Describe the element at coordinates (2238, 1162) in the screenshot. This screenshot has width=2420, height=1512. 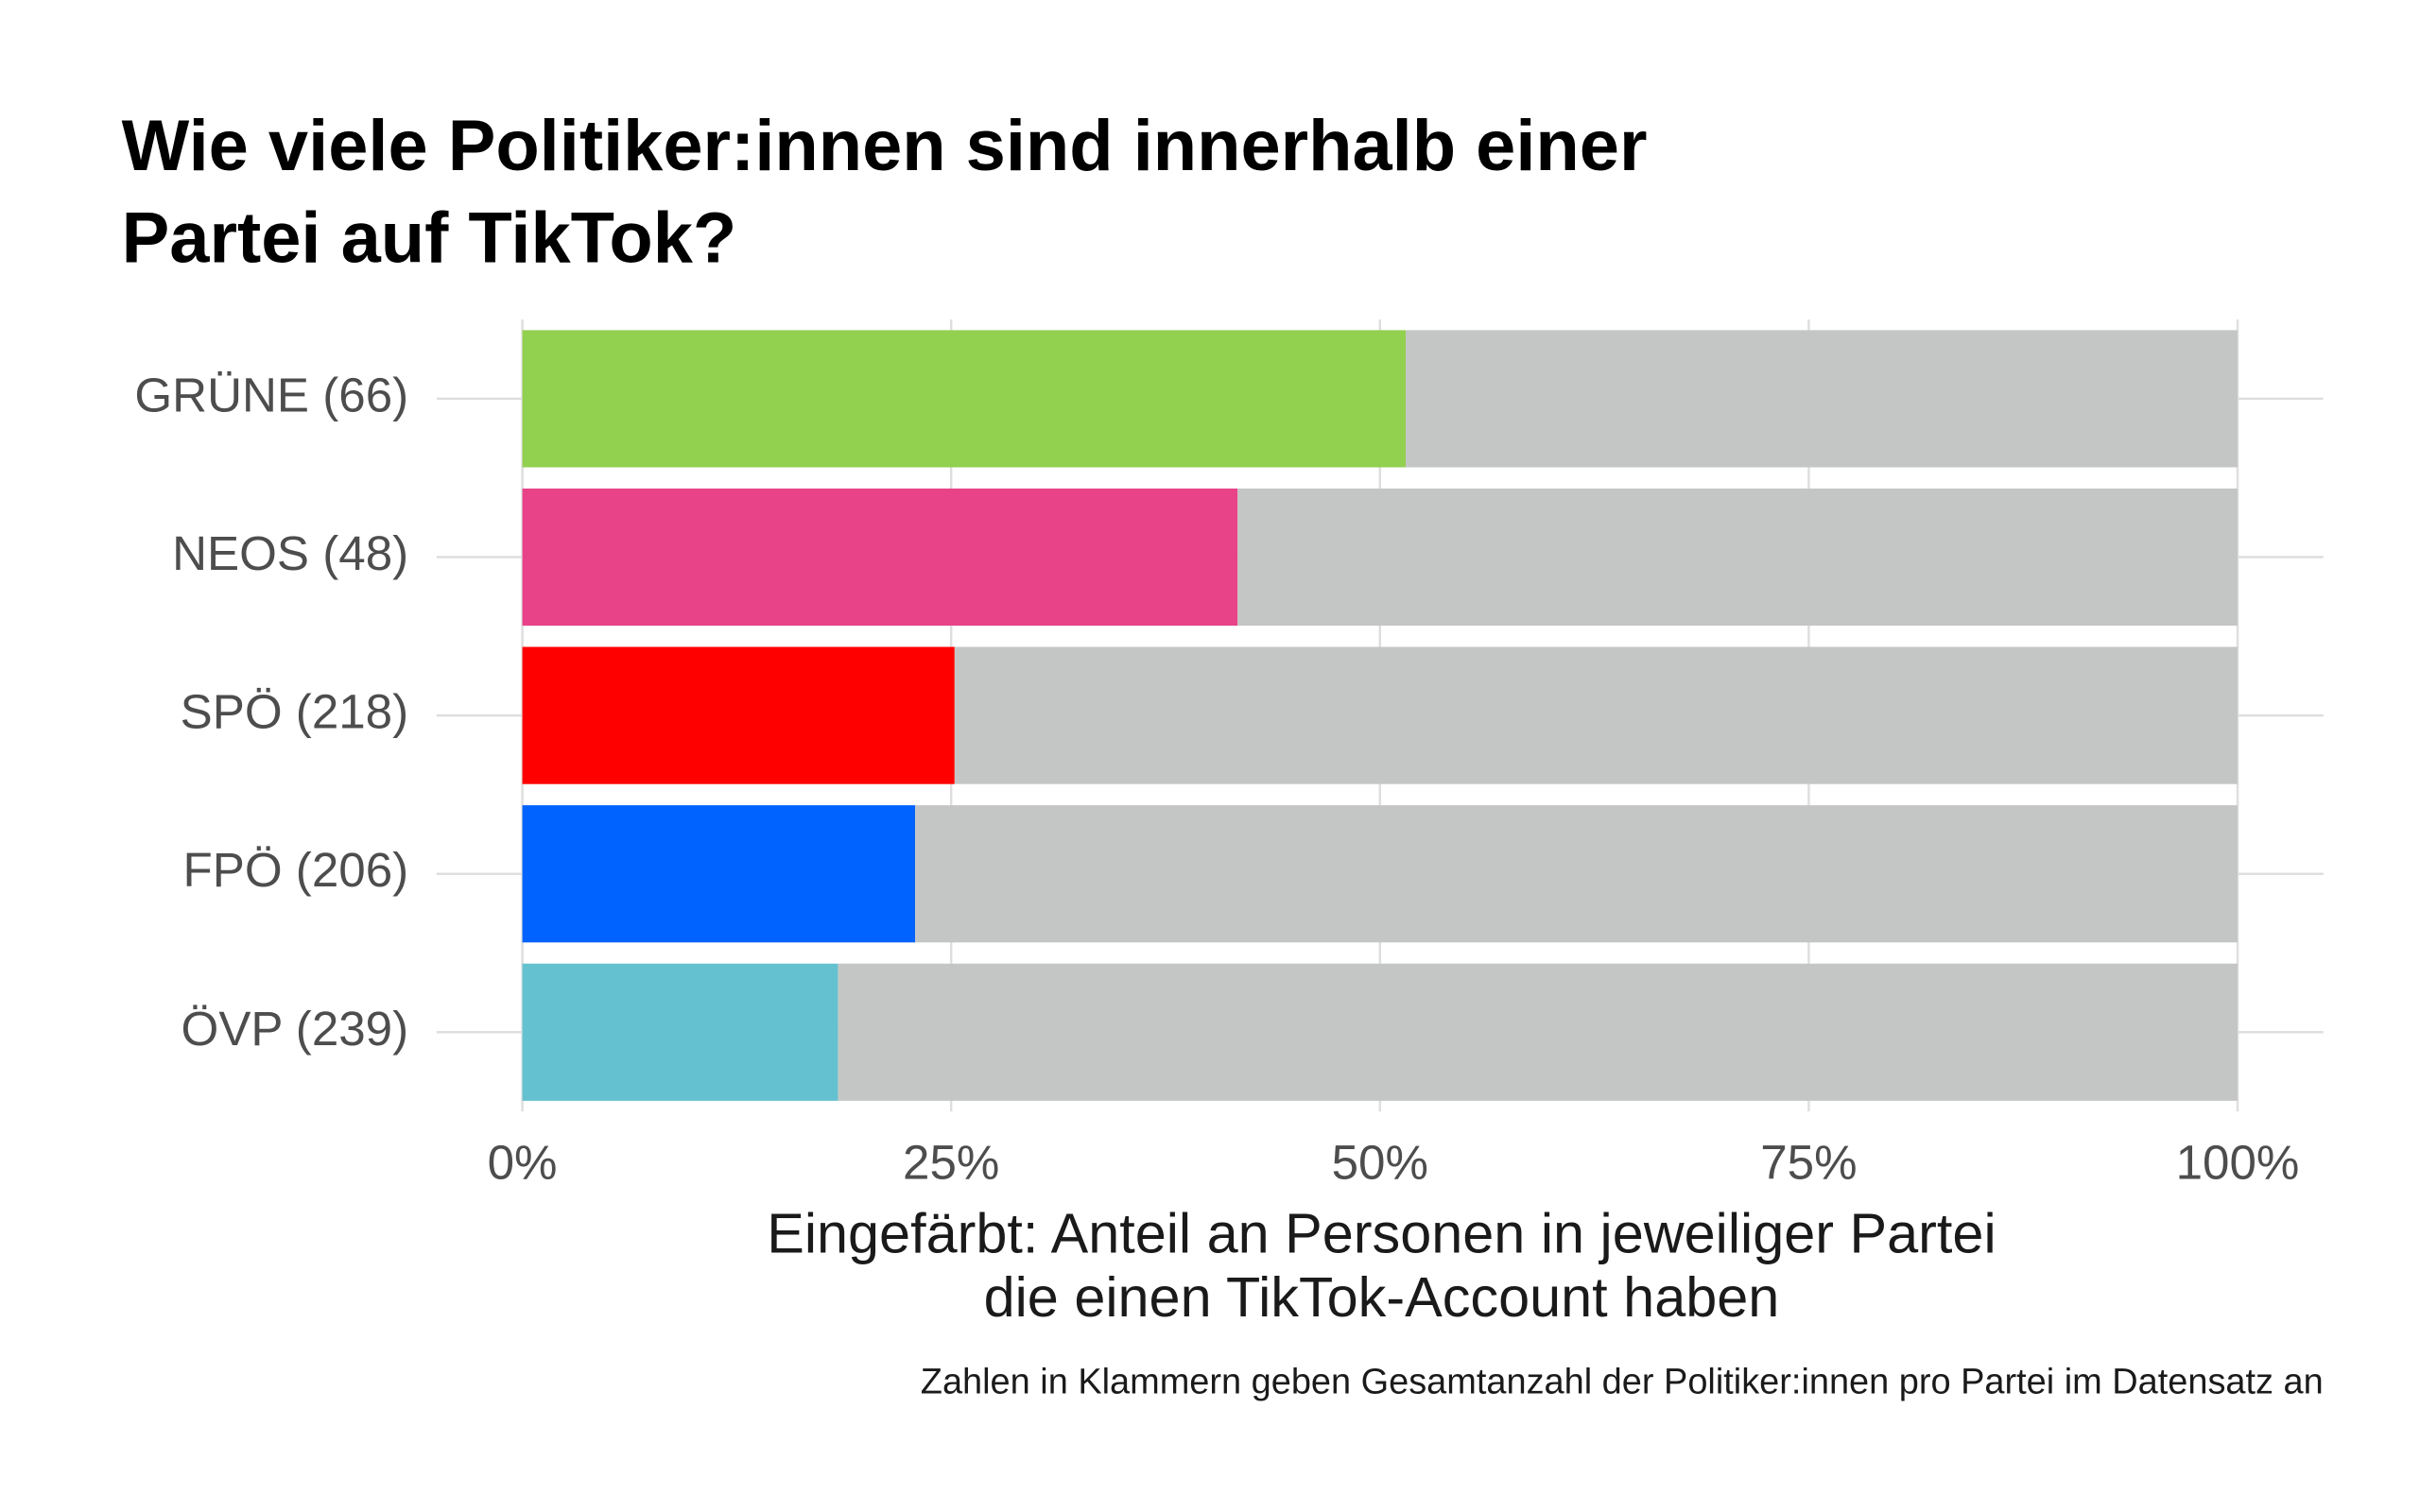
I see `x-tick-label: 100%` at that location.